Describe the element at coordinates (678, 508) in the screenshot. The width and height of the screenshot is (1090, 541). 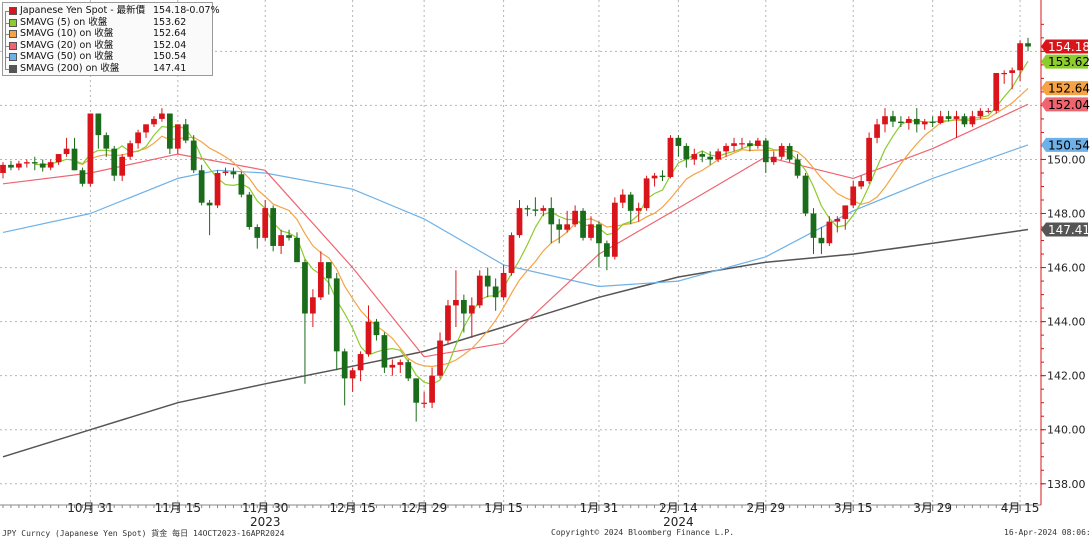
I see `x-tick-label: 2月 14` at that location.